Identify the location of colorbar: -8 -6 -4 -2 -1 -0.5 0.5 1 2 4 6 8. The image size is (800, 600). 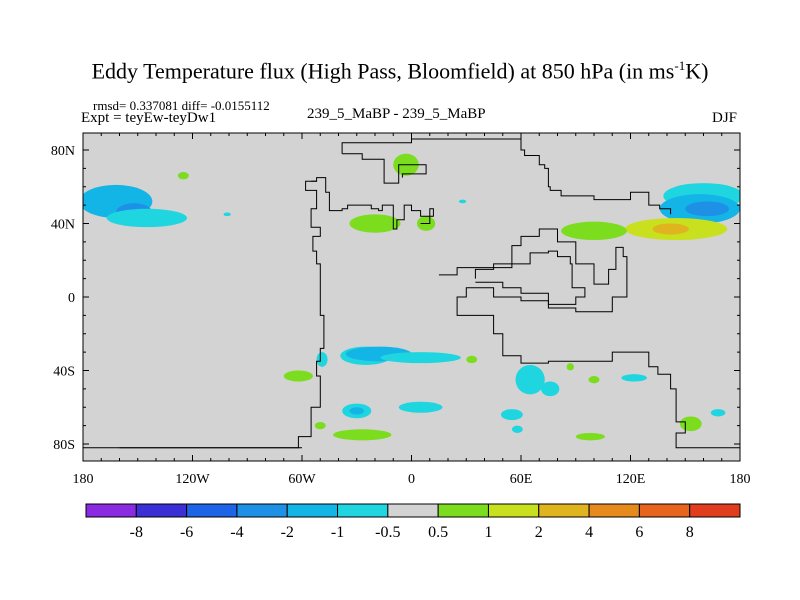
(413, 522).